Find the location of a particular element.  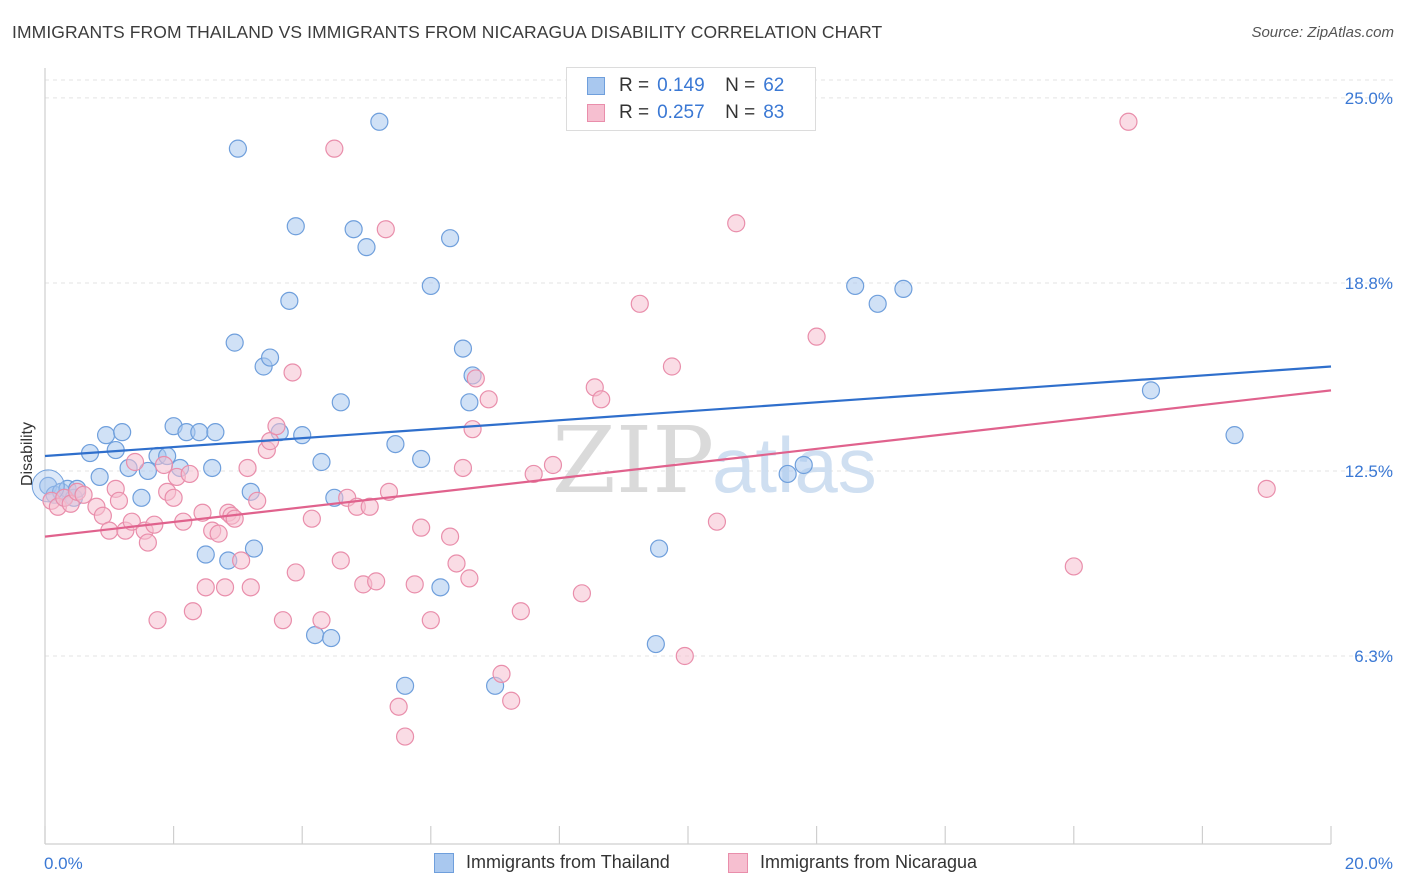

trend-line-thailand is located at coordinates (688, 411).